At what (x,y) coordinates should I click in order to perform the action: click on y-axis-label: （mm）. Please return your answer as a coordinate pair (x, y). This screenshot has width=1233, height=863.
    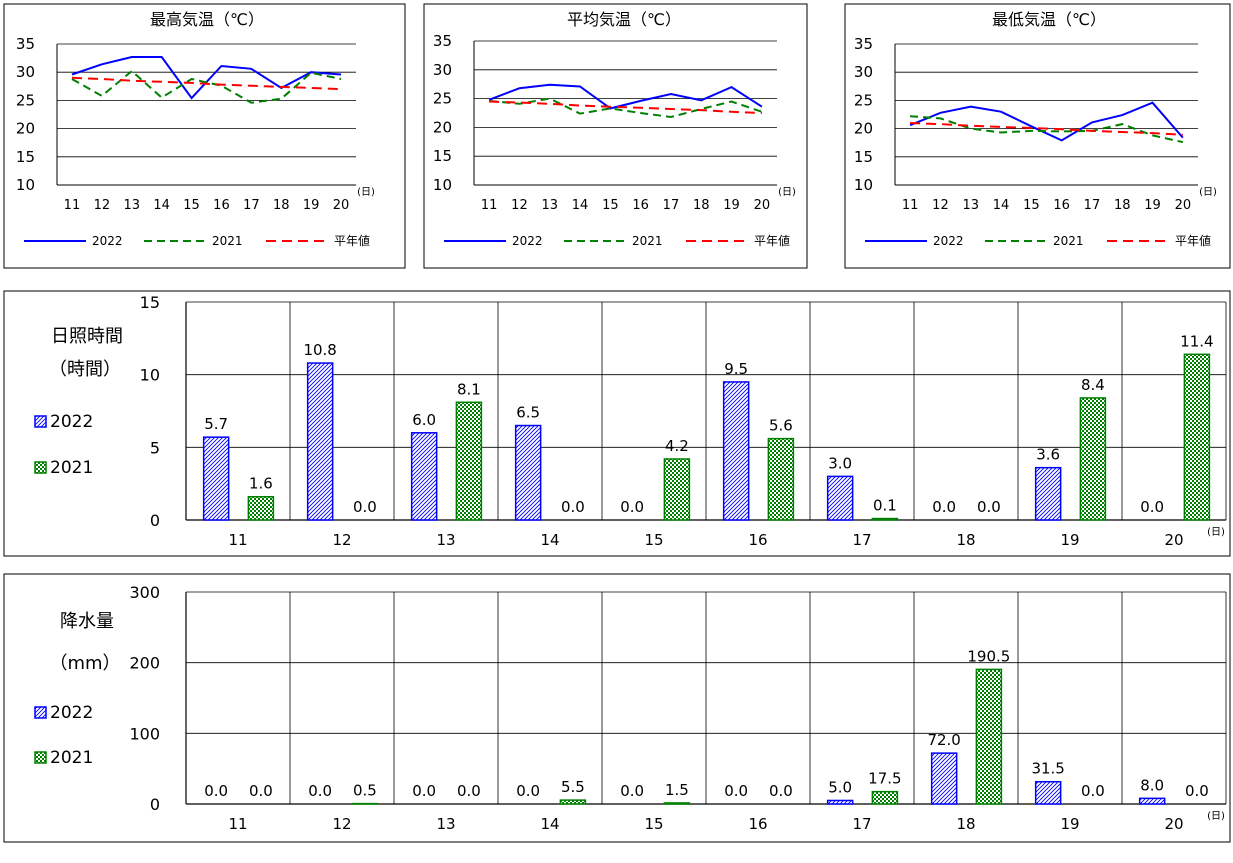
    Looking at the image, I should click on (84, 663).